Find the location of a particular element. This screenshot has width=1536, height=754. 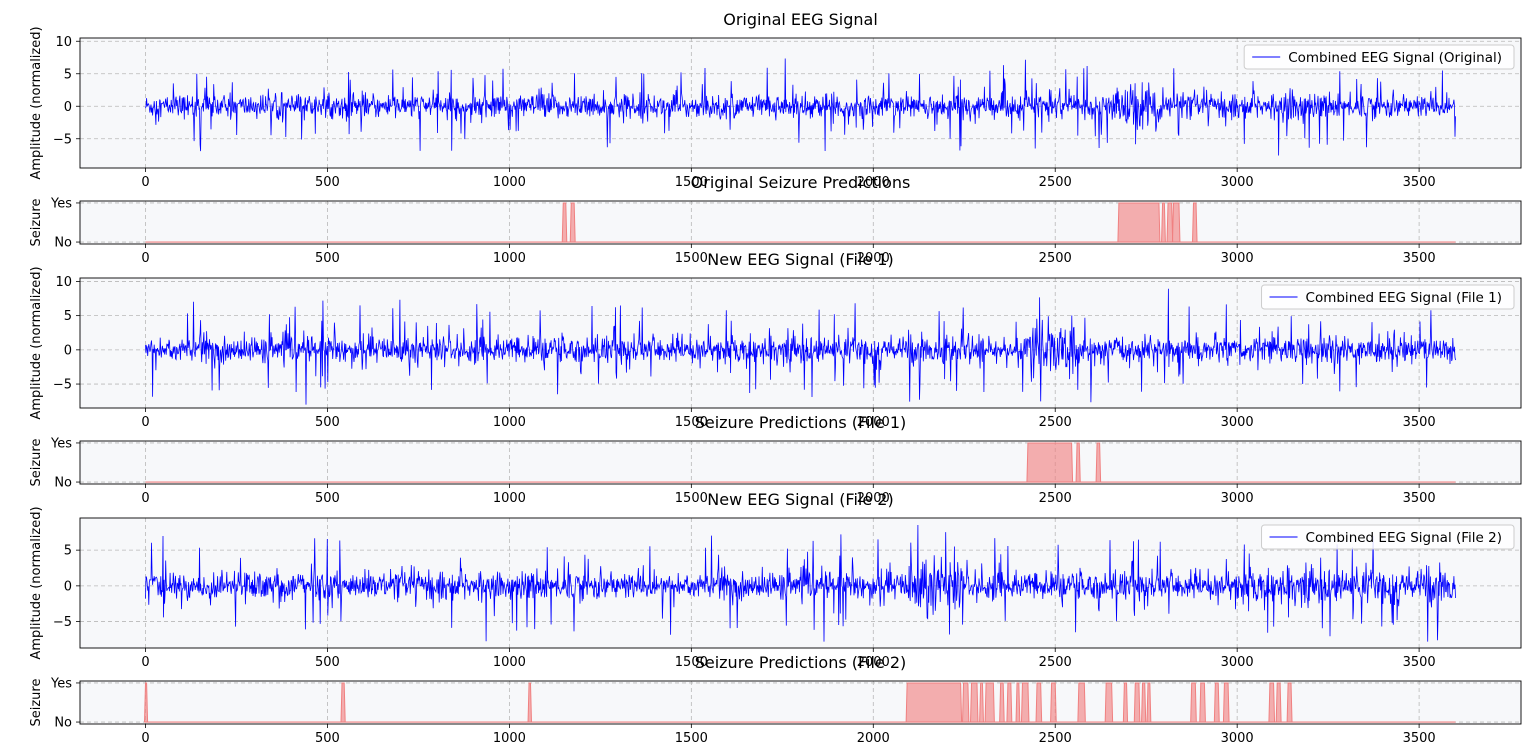

y-tick-label: Yes is located at coordinates (61, 683).